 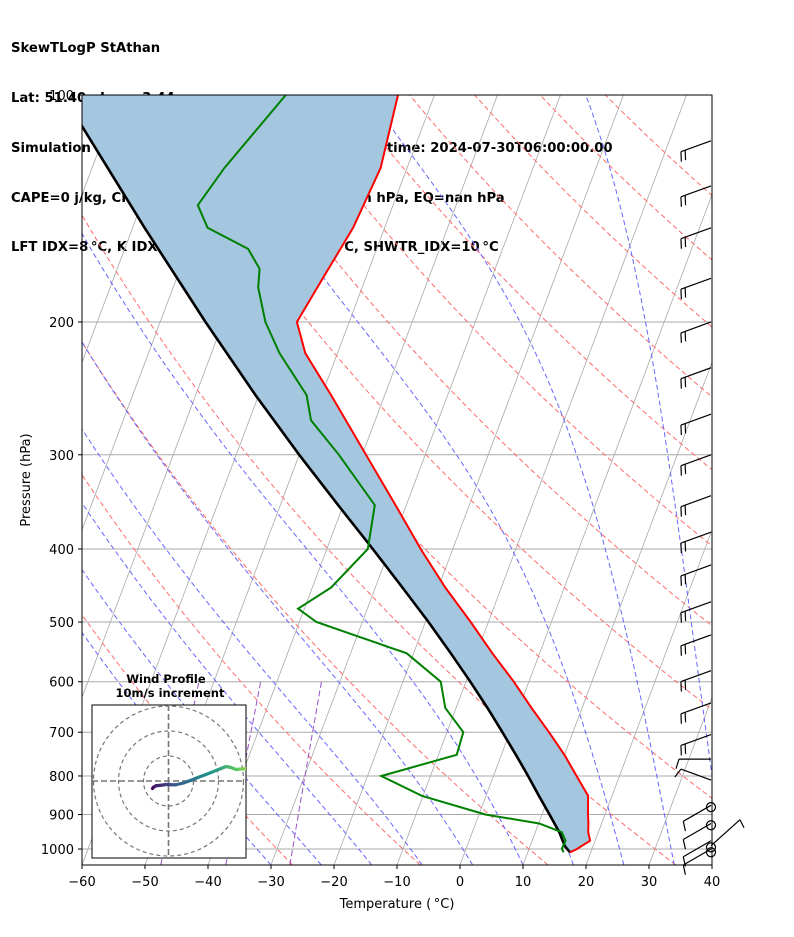 What do you see at coordinates (523, 882) in the screenshot?
I see `x-tick-label: 10` at bounding box center [523, 882].